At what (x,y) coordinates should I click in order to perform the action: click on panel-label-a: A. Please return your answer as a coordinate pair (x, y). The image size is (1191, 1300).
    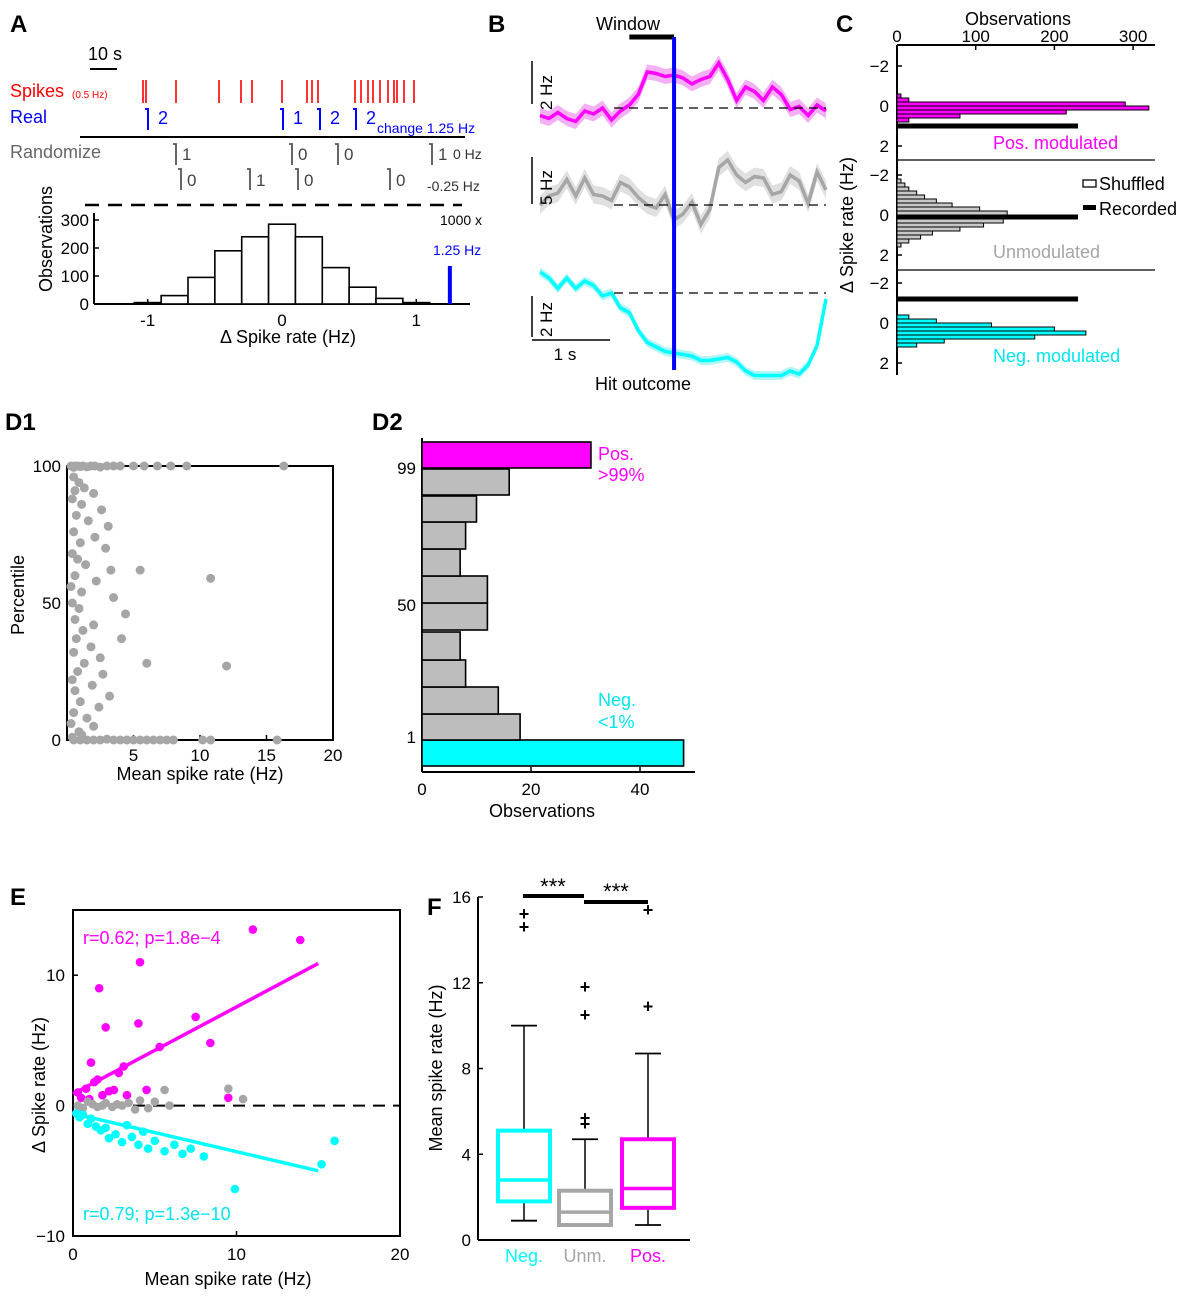
    Looking at the image, I should click on (18, 24).